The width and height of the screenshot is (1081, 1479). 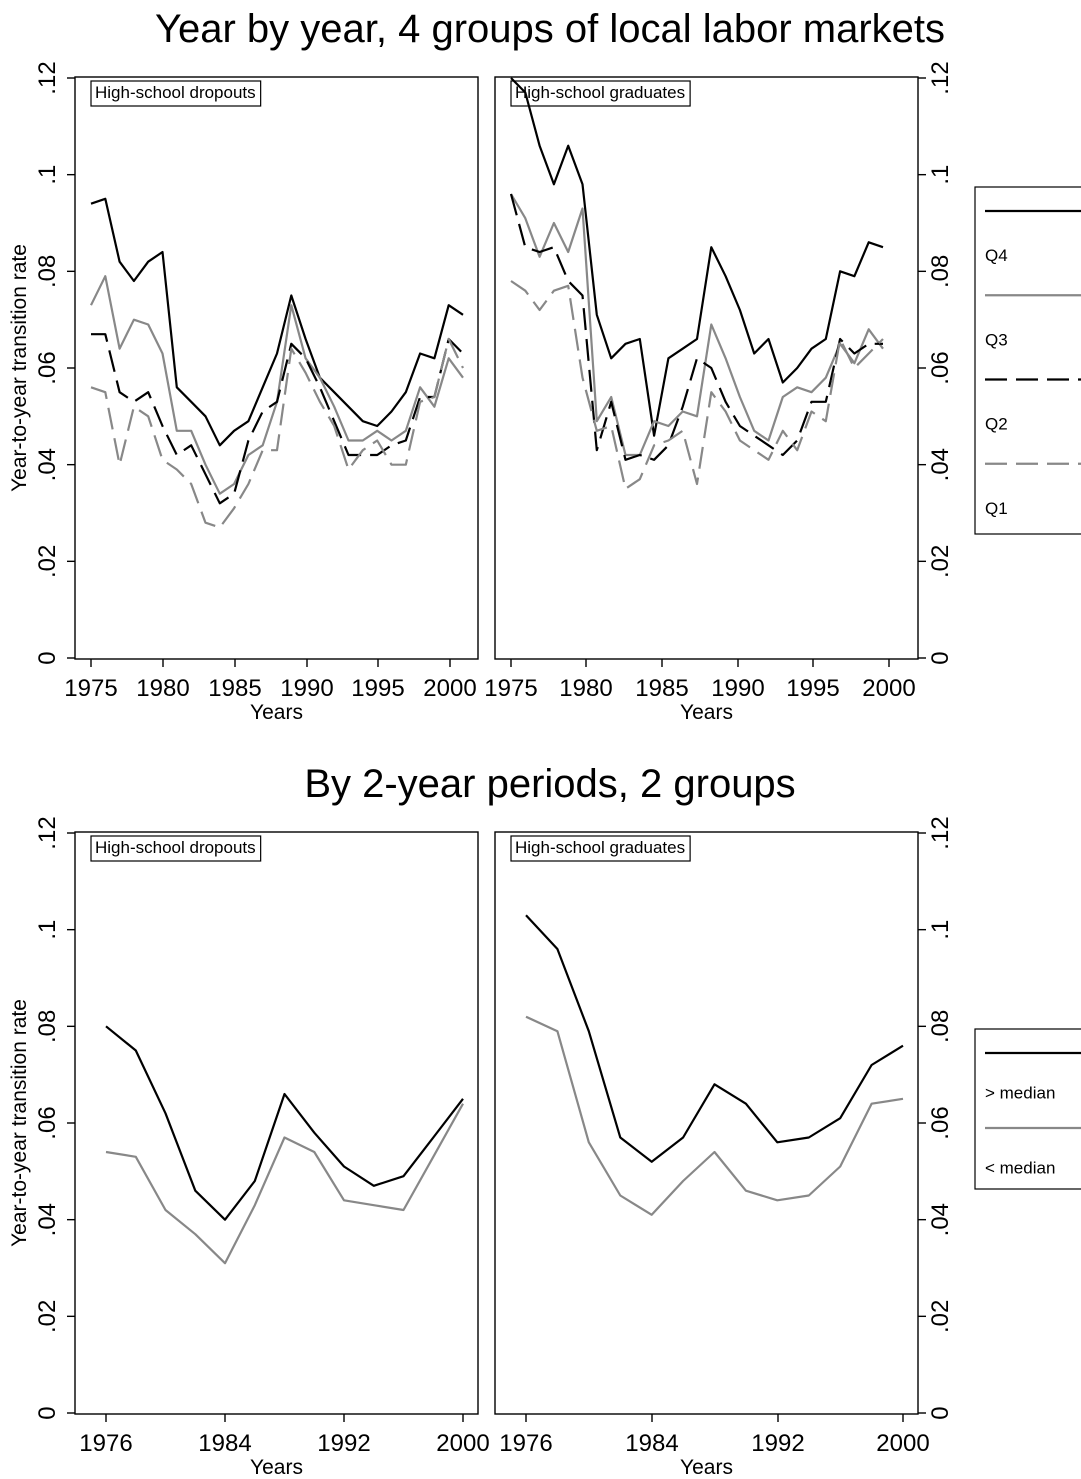 What do you see at coordinates (996, 508) in the screenshot?
I see `legend-label: Q1` at bounding box center [996, 508].